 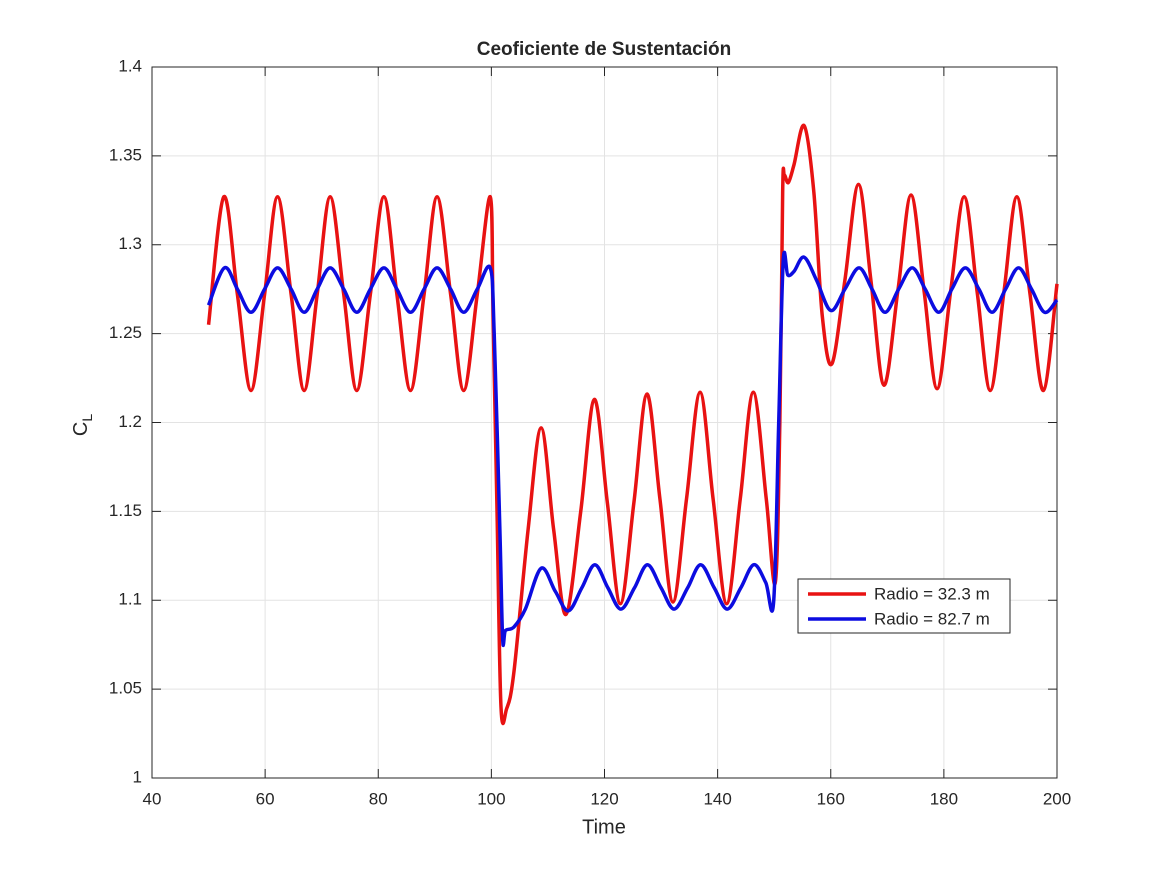 I want to click on x-axis-label: Time, so click(x=604, y=827).